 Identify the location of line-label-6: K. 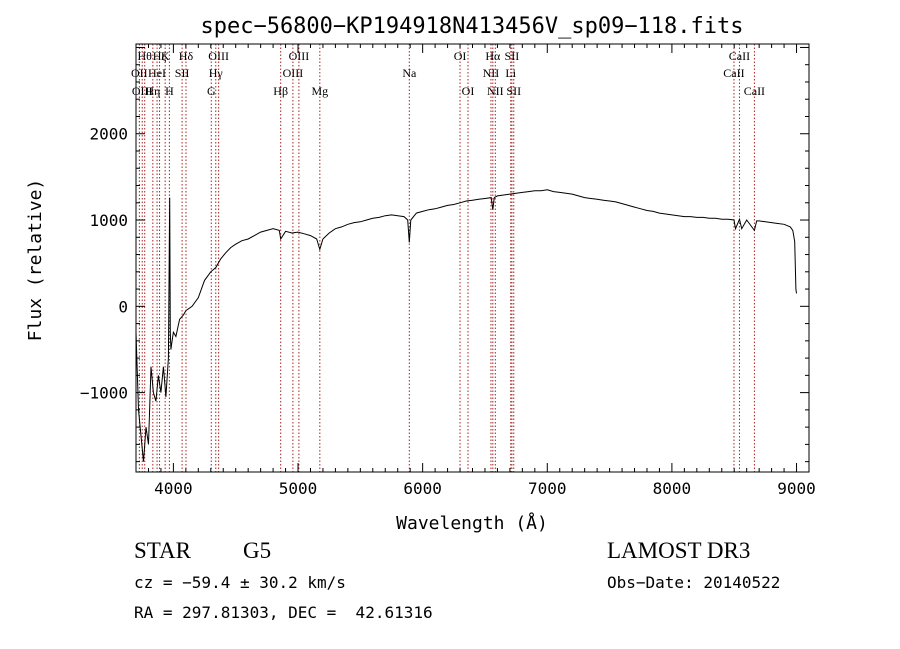
(165, 56).